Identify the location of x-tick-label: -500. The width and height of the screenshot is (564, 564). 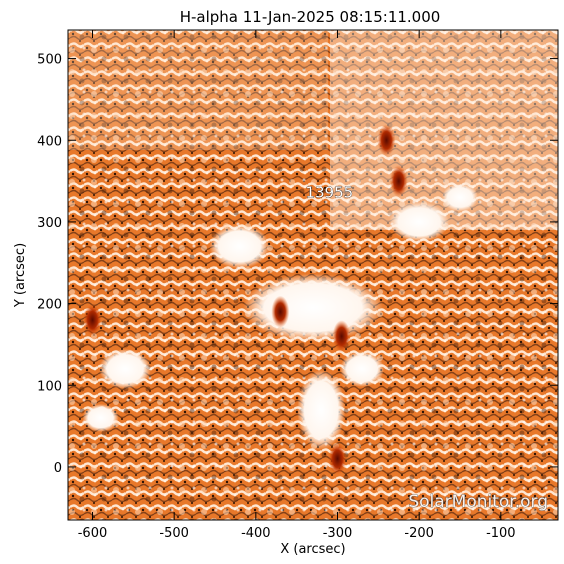
(174, 533).